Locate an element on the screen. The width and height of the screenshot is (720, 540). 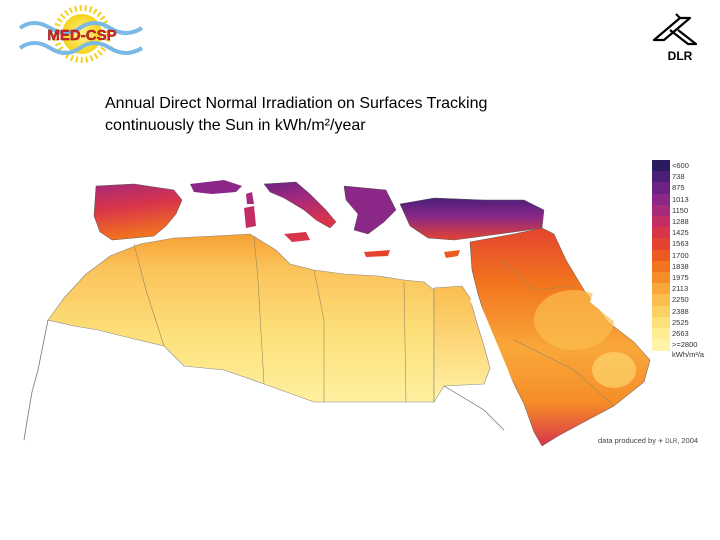
legend-row: 2113 is located at coordinates (682, 289).